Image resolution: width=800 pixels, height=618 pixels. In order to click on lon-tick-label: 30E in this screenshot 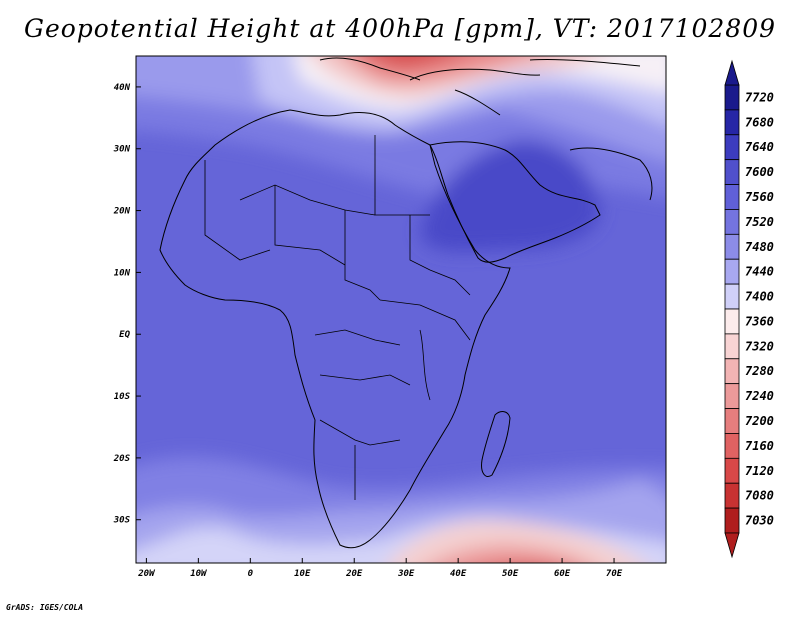, I will do `click(406, 574)`.